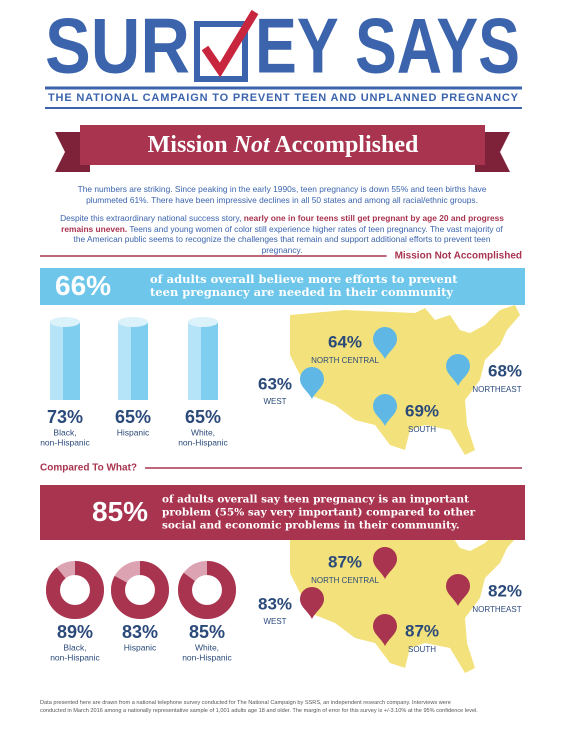 This screenshot has width=564, height=729. What do you see at coordinates (140, 632) in the screenshot?
I see `group-value: 83%` at bounding box center [140, 632].